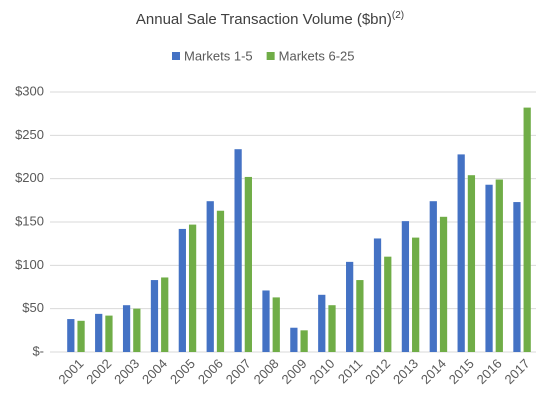  What do you see at coordinates (398, 15) in the screenshot?
I see `title-note: (2)` at bounding box center [398, 15].